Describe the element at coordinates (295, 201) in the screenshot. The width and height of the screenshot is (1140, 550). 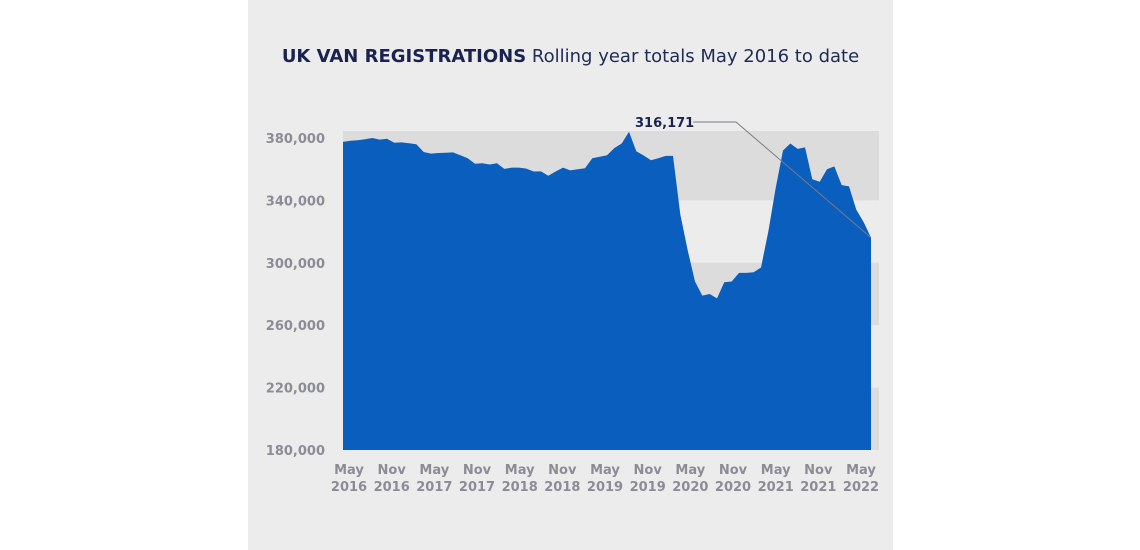
I see `y-tick-label: 340,000` at that location.